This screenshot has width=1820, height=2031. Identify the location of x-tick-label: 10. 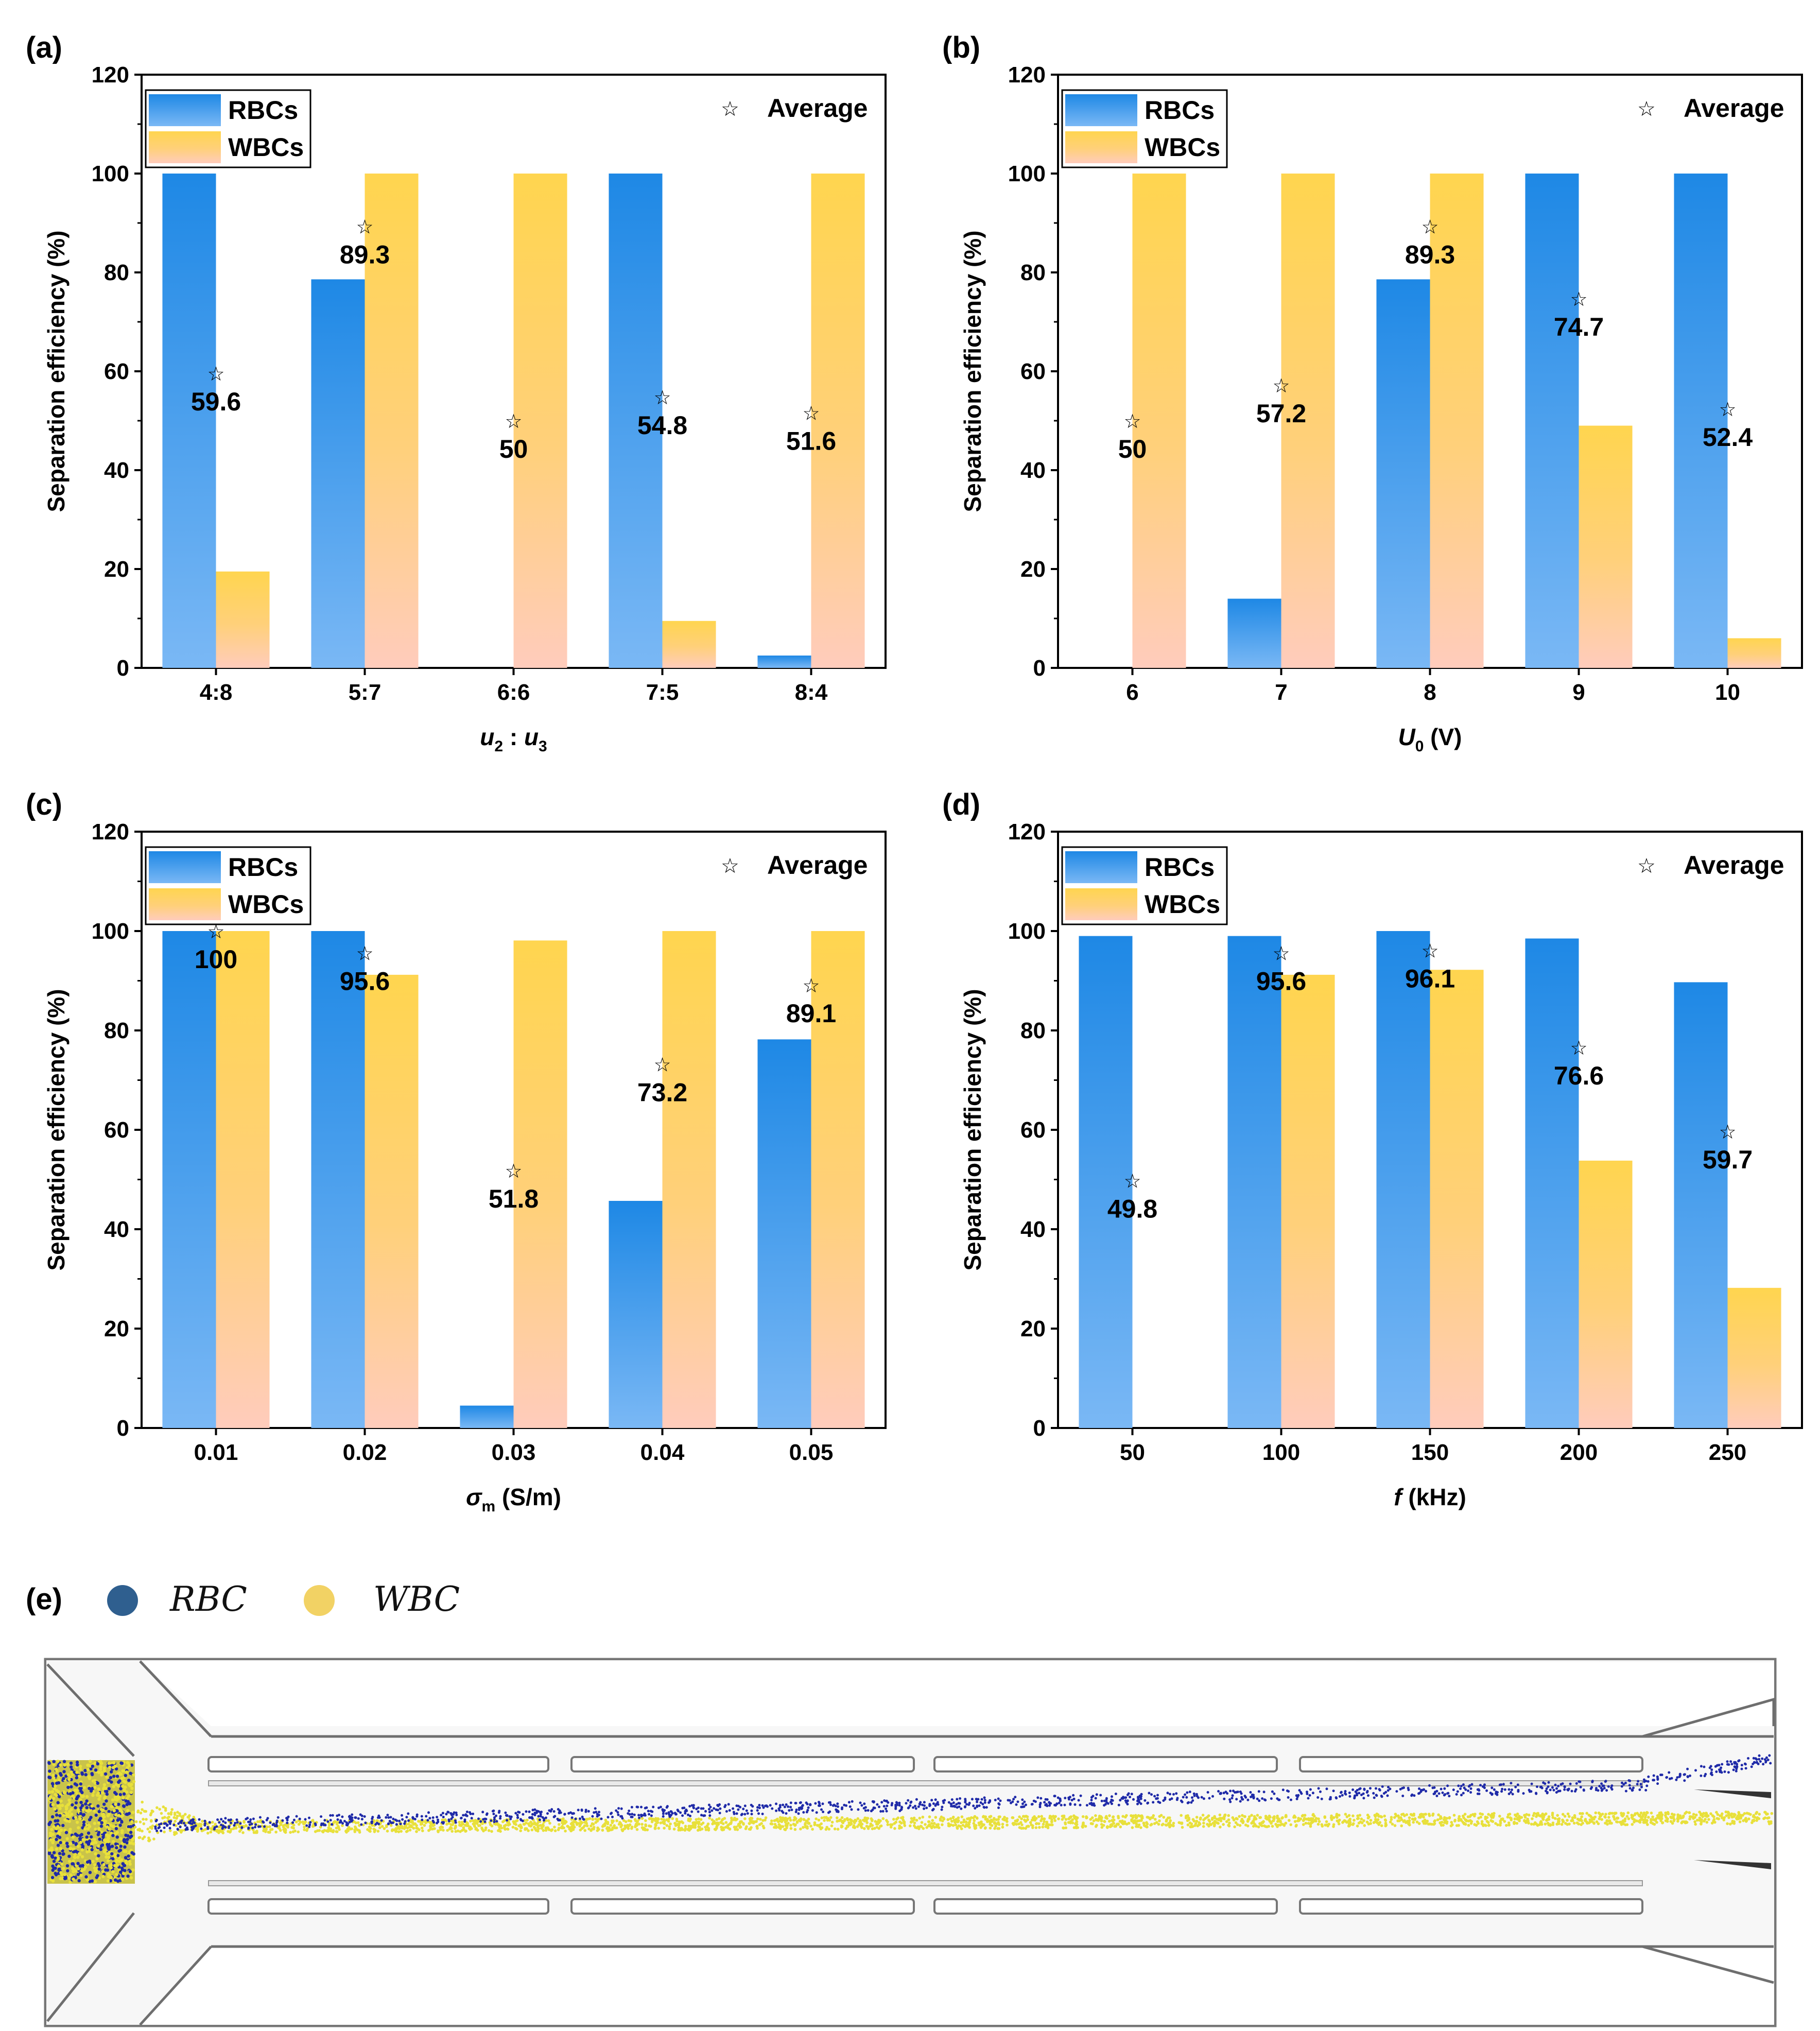
(1727, 692).